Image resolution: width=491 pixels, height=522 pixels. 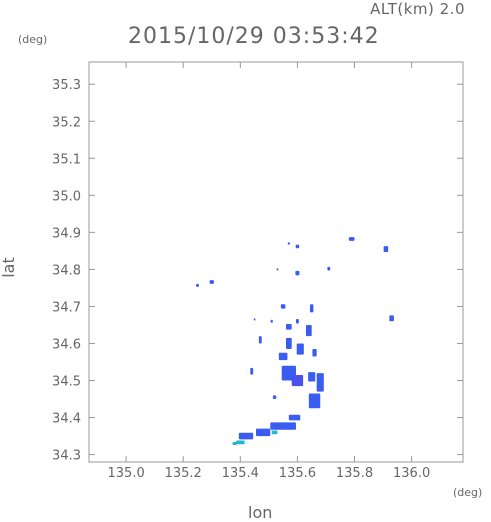 What do you see at coordinates (66, 307) in the screenshot?
I see `y-tick-label: 34.7` at bounding box center [66, 307].